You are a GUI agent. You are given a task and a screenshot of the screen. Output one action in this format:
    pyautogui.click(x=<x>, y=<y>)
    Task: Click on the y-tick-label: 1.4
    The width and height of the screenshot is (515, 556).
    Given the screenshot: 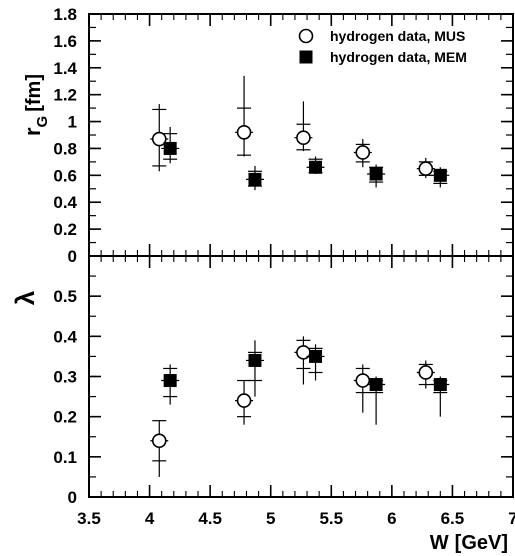 What is the action you would take?
    pyautogui.click(x=65, y=68)
    